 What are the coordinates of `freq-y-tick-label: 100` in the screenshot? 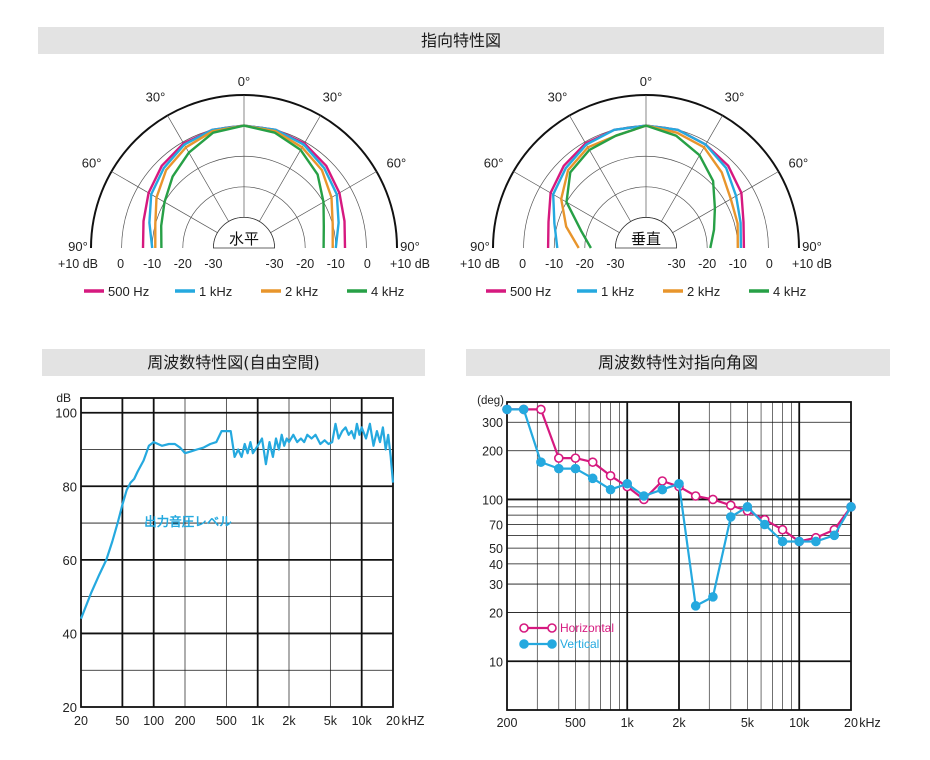 It's located at (66, 413).